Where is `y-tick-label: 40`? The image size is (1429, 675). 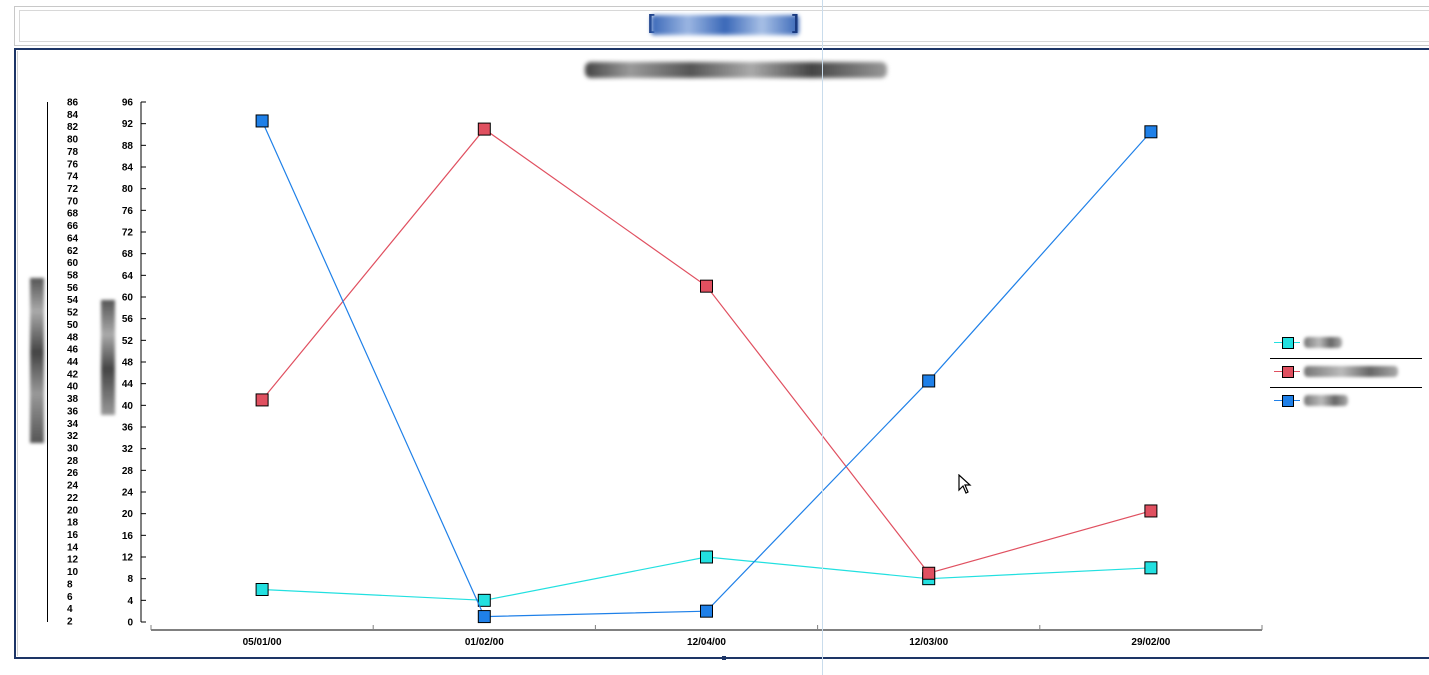
y-tick-label: 40 is located at coordinates (128, 406).